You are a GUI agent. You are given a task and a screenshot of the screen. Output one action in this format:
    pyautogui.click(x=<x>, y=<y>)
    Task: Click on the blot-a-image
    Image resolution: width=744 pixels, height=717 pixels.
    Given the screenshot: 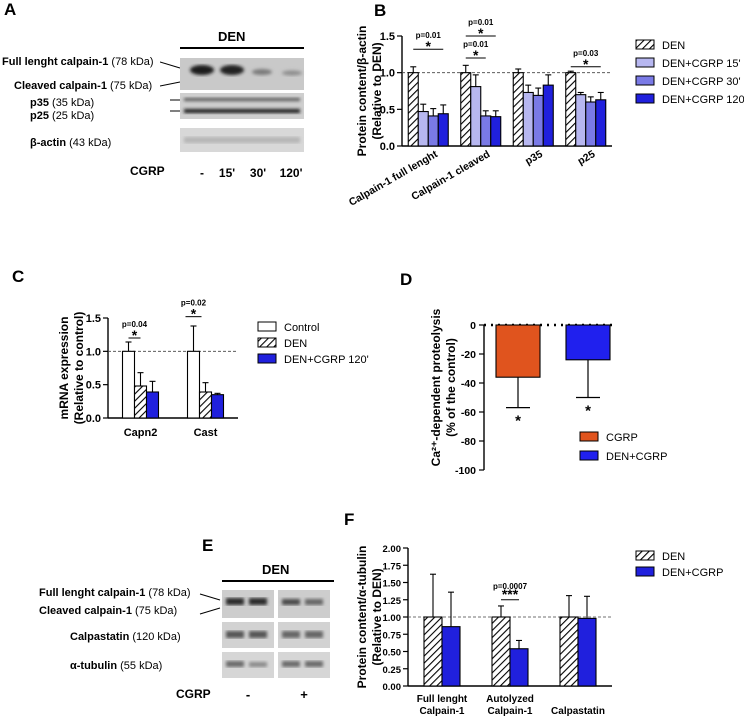 What is the action you would take?
    pyautogui.click(x=232, y=105)
    